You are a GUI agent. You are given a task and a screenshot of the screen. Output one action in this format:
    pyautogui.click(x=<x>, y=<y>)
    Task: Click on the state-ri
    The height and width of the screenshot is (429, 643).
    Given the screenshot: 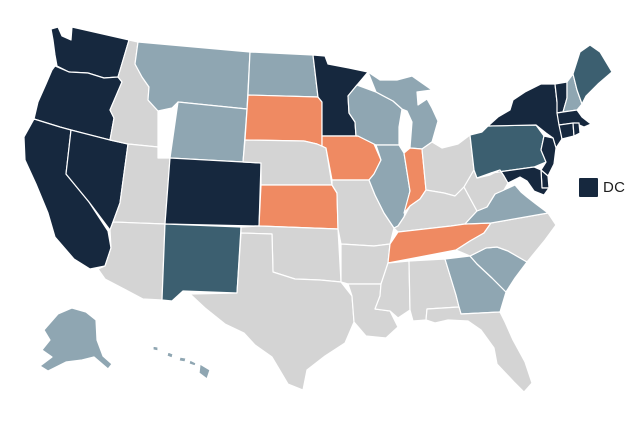 What is the action you would take?
    pyautogui.click(x=576, y=129)
    